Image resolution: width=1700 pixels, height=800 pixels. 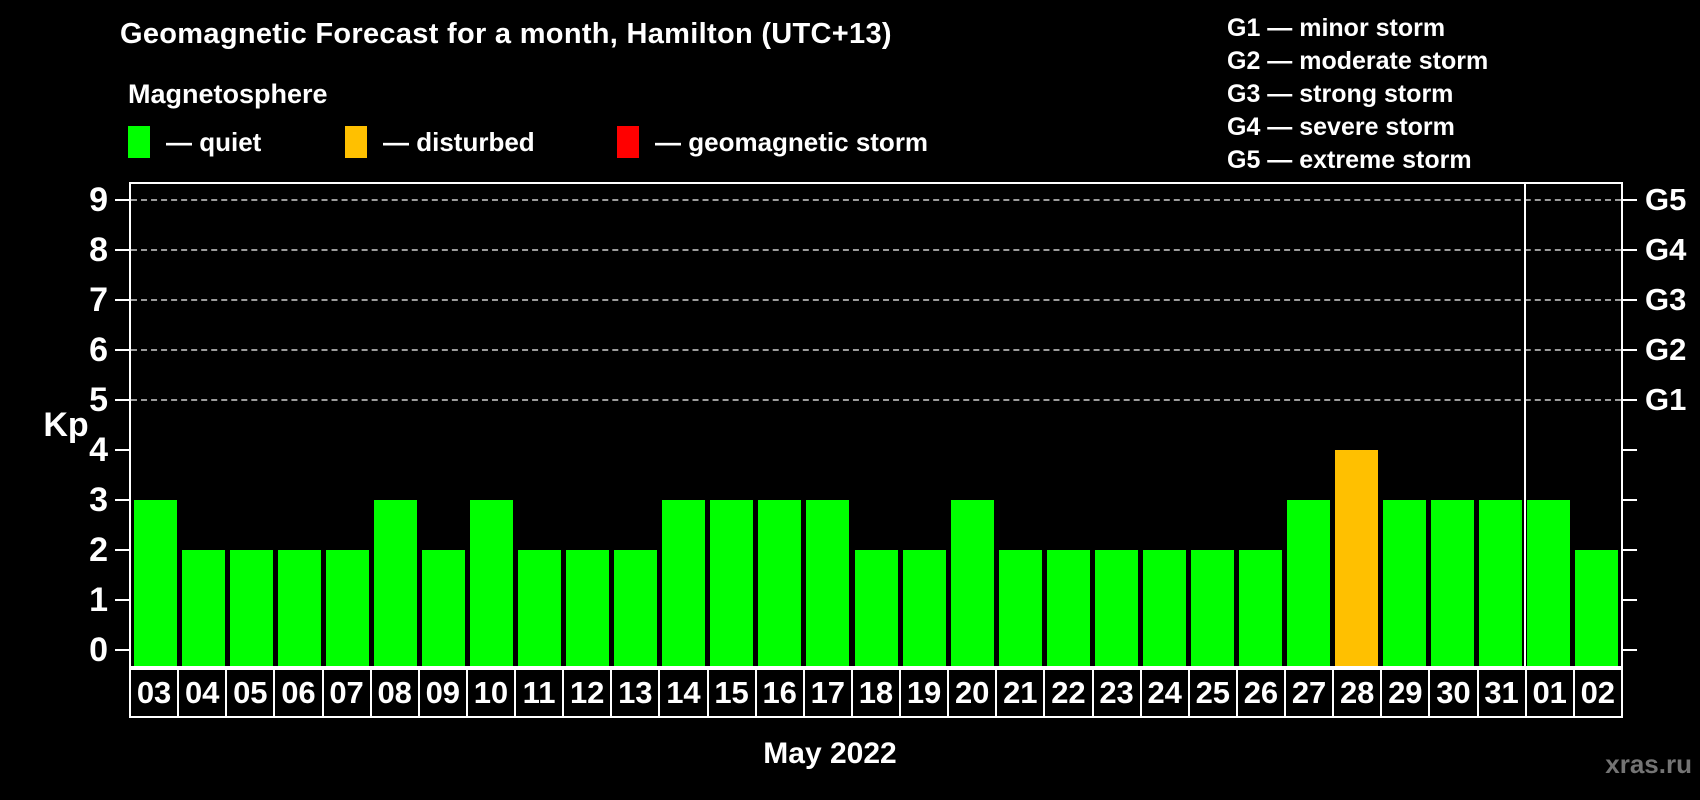 What do you see at coordinates (1597, 693) in the screenshot?
I see `day-label-02: 02` at bounding box center [1597, 693].